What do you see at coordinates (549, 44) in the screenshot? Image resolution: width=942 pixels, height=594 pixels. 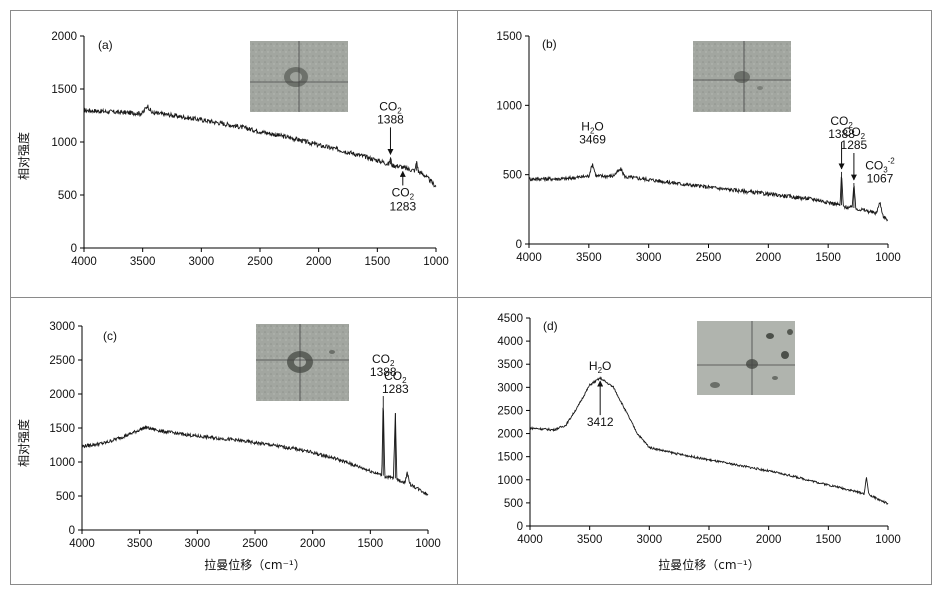 I see `panel-label: (b)` at bounding box center [549, 44].